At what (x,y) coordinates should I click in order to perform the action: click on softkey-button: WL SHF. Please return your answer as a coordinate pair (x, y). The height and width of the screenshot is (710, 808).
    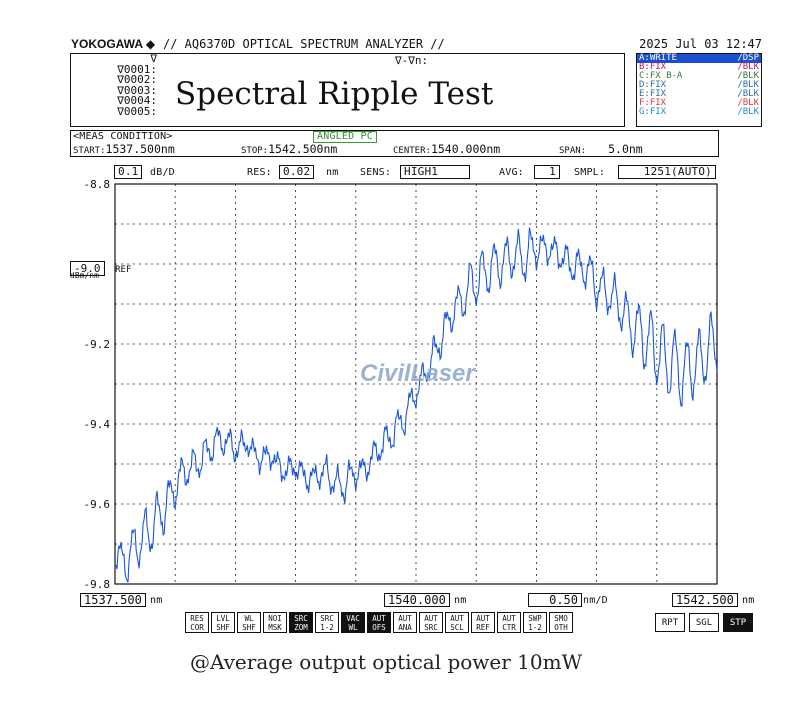
    Looking at the image, I should click on (249, 622).